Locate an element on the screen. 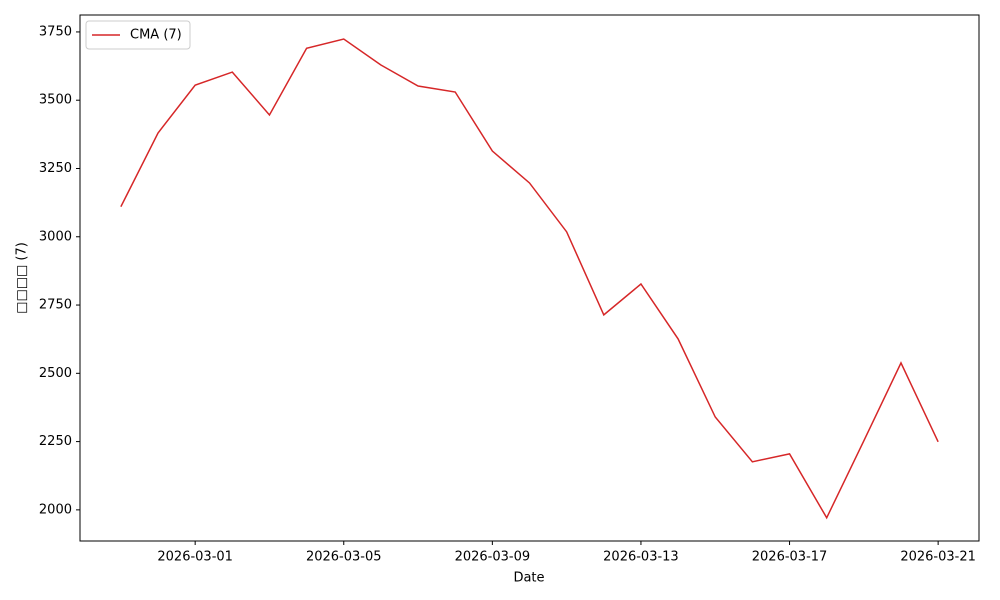 This screenshot has width=1000, height=600. y-tick-label: 2750 is located at coordinates (55, 305).